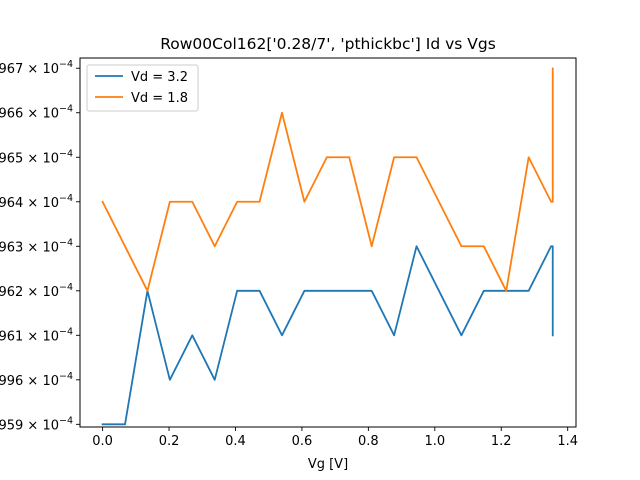  Describe the element at coordinates (36, 246) in the screenshot. I see `y-tick-label: 963 × 10⁻⁴` at that location.